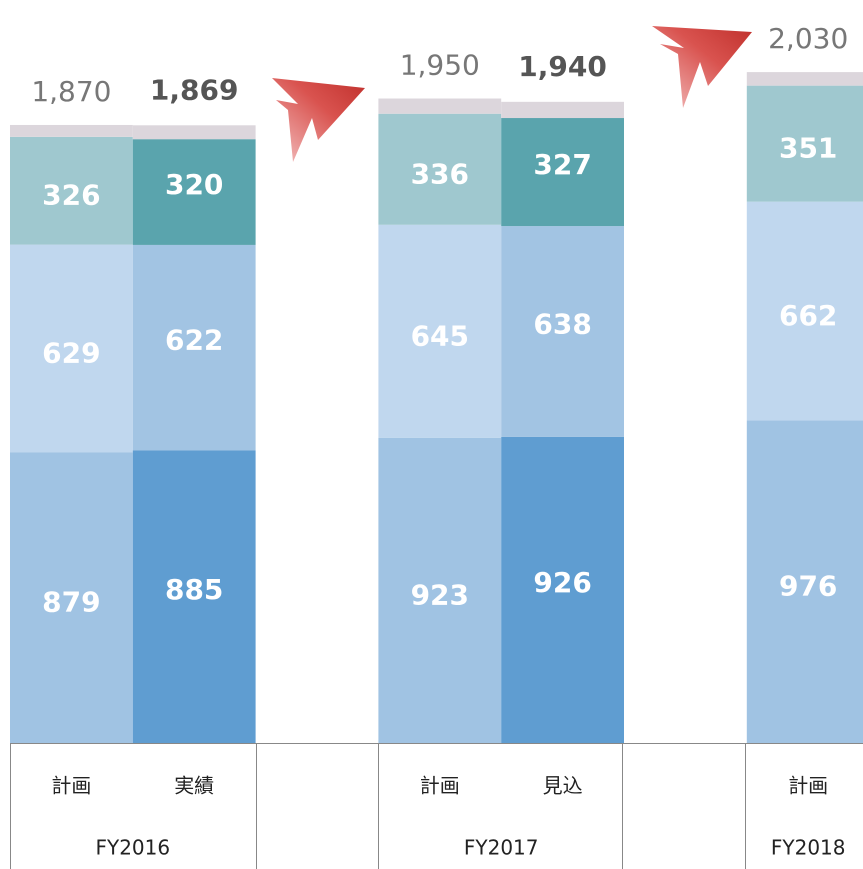 The image size is (863, 869). Describe the element at coordinates (563, 786) in the screenshot. I see `category-label: 見込` at that location.